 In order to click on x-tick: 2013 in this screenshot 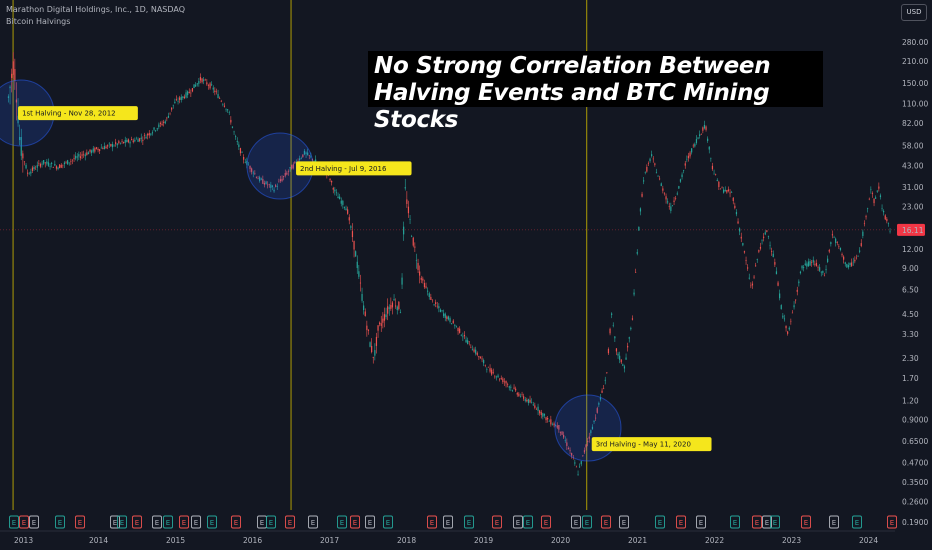, I will do `click(23, 540)`.